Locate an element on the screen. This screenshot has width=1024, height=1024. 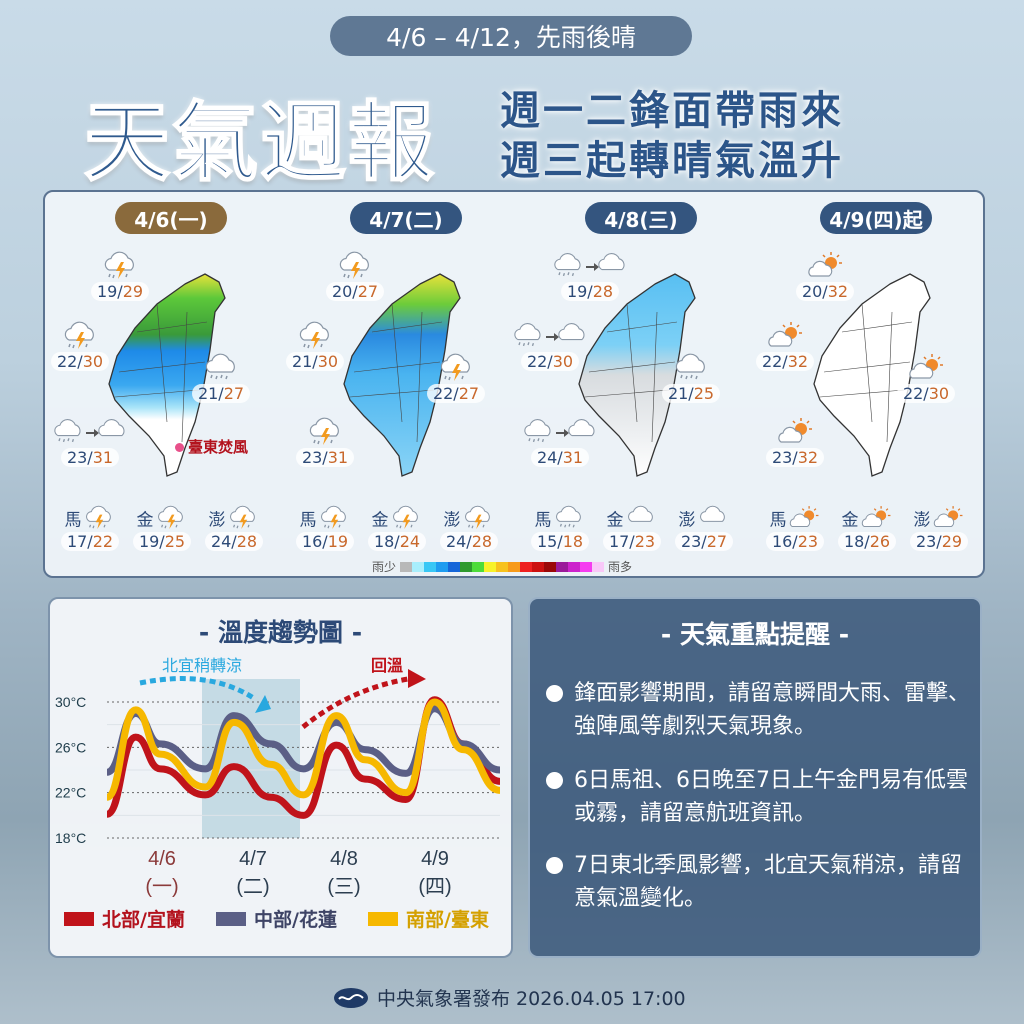
tip-item: 7日東北季風影響，北宜天氣稍涼，請留意氣溫變化。 is located at coordinates (760, 882).